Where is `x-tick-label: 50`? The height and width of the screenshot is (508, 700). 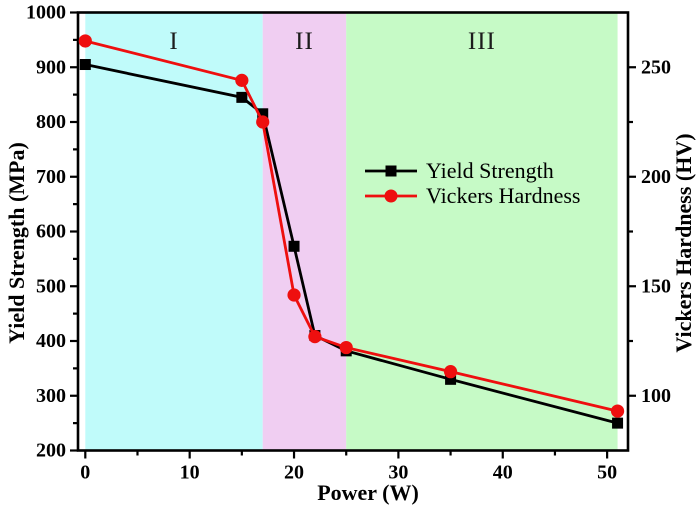
x-tick-label: 50 is located at coordinates (607, 473).